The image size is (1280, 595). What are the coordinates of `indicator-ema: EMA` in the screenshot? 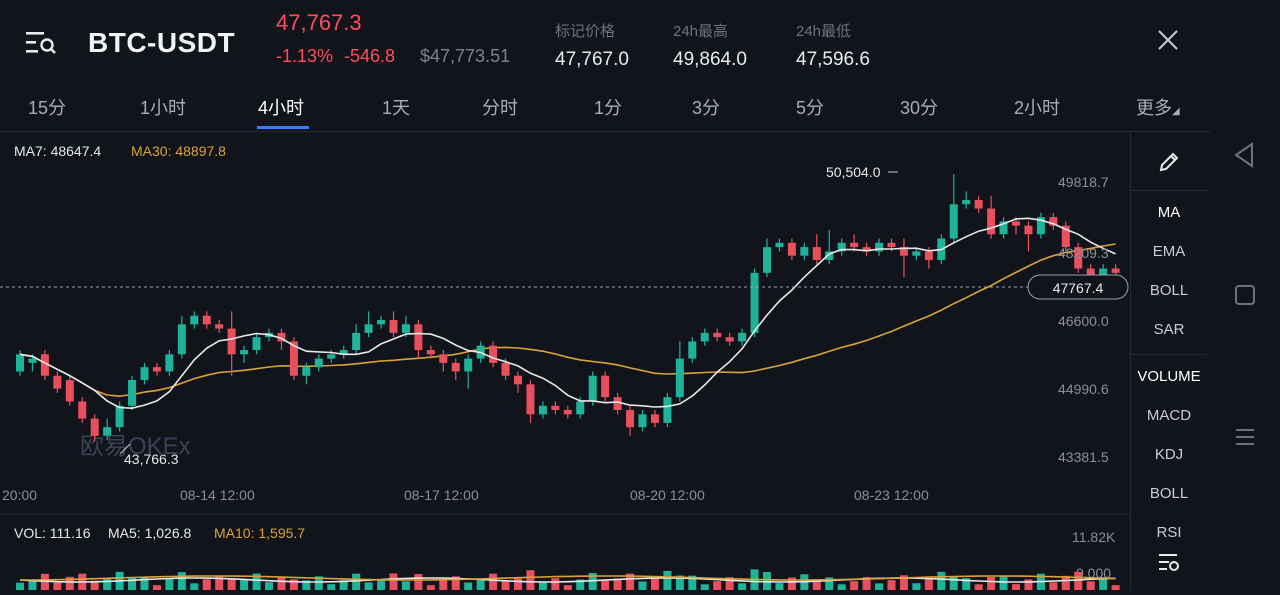 It's located at (1169, 251).